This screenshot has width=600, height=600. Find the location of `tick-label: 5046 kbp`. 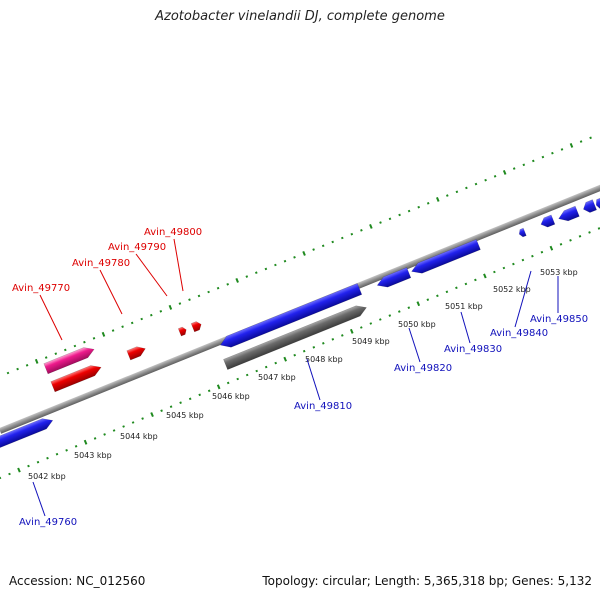

tick-label: 5046 kbp is located at coordinates (231, 396).